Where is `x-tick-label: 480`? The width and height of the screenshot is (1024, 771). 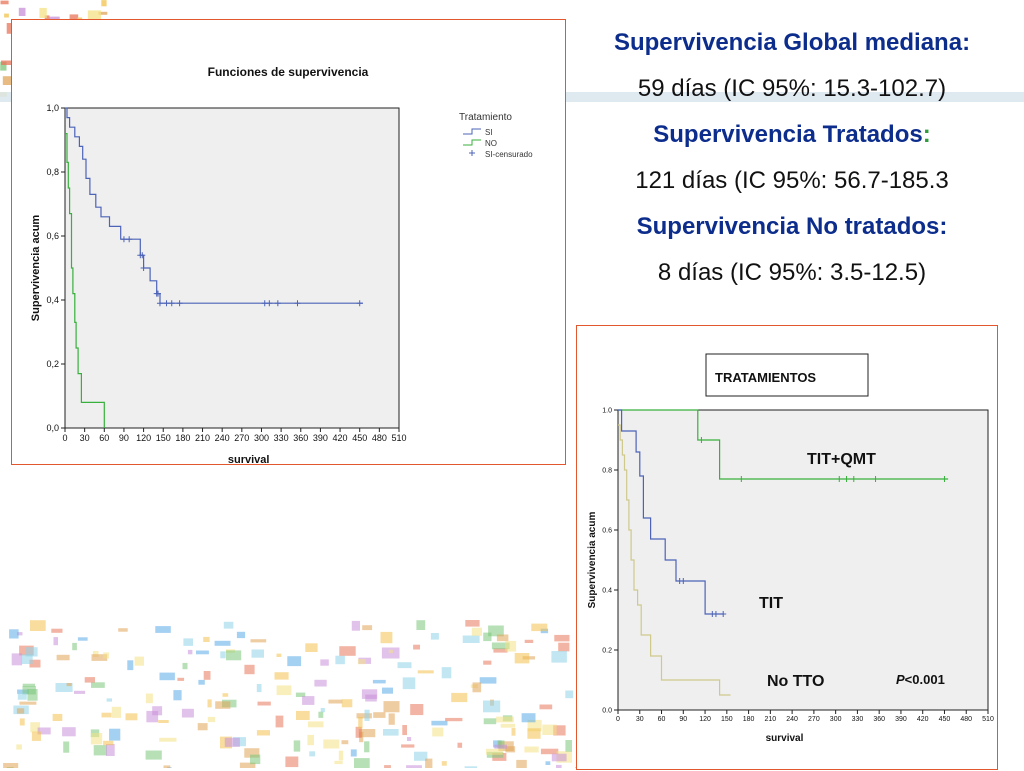 x-tick-label: 480 is located at coordinates (966, 719).